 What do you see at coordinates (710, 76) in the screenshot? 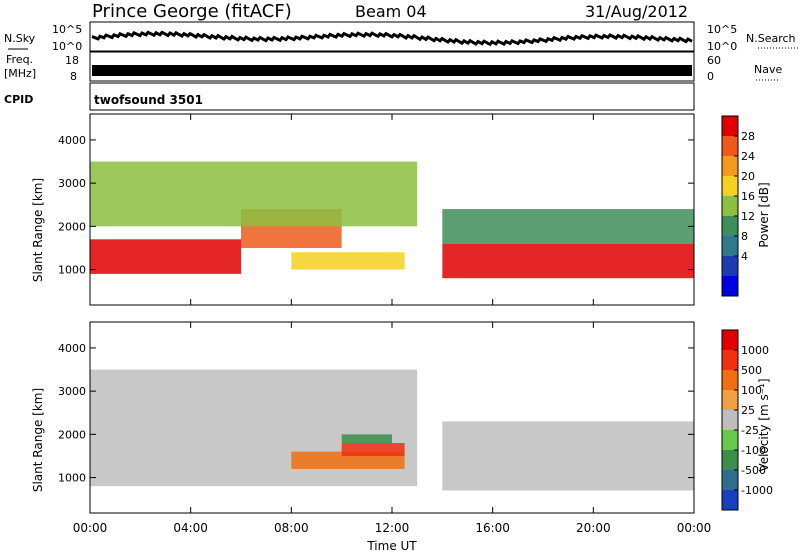
I see `nave-tick-bottom: 0` at bounding box center [710, 76].